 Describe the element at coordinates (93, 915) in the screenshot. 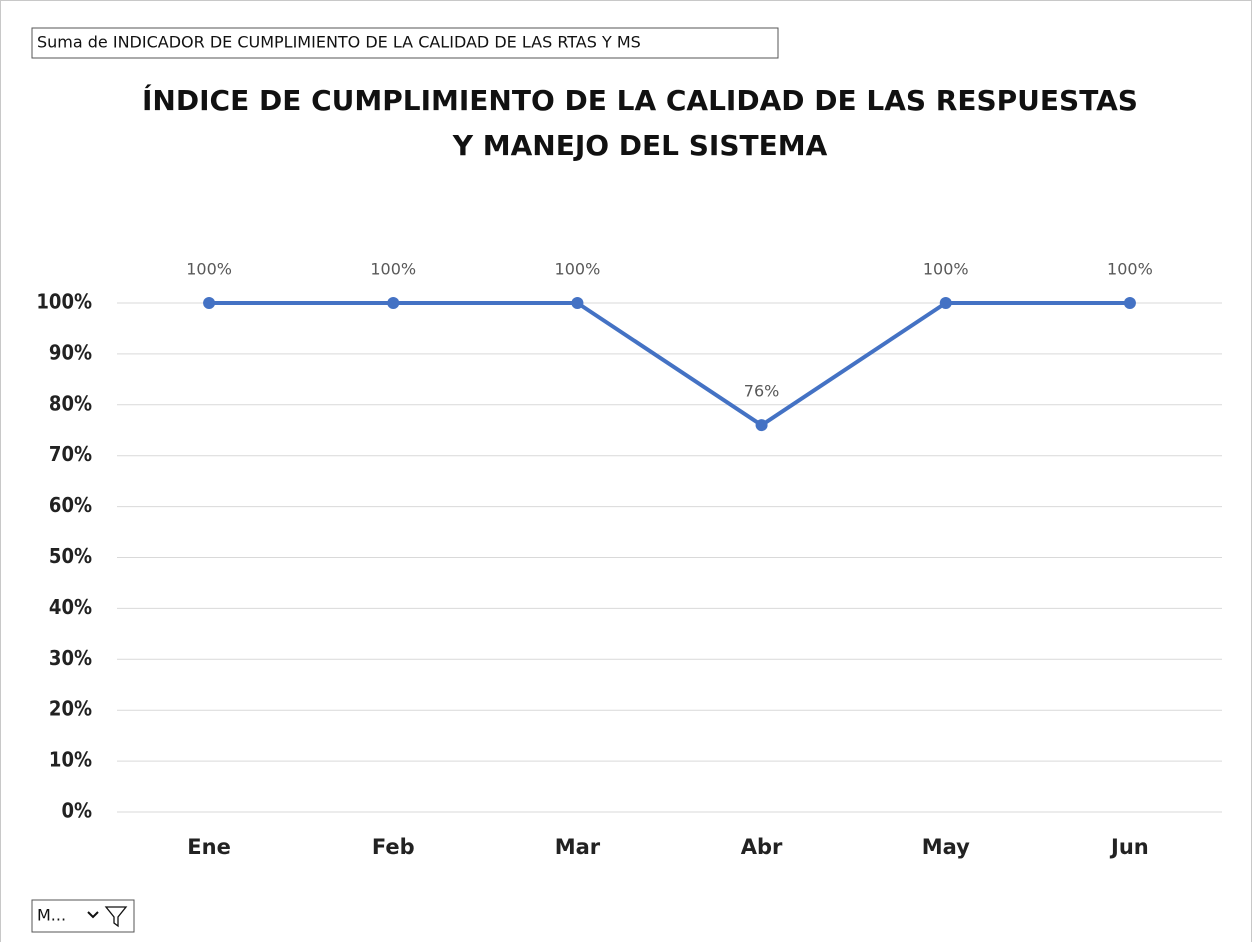

I see `dropdown-icon` at that location.